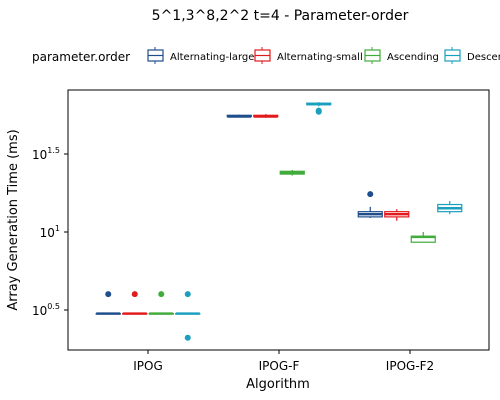  Describe the element at coordinates (13, 219) in the screenshot. I see `y-axis-label: Array Generation Time (ms)` at that location.